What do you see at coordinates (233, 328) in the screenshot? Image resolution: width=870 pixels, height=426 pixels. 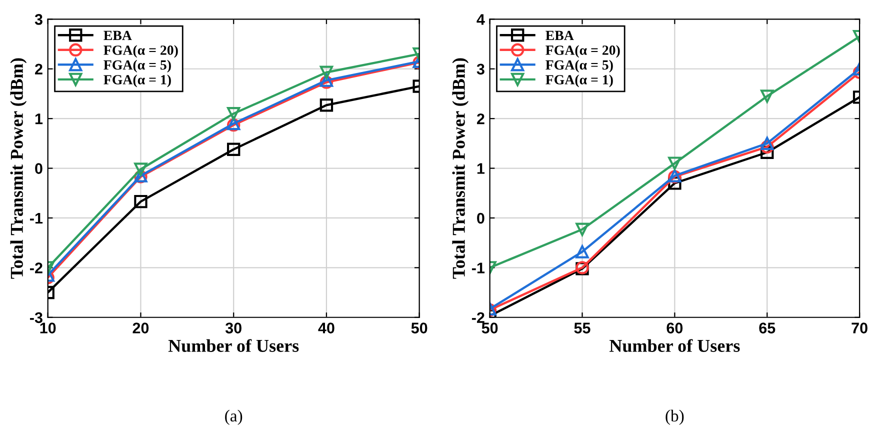 I see `x-tick-label: 30` at bounding box center [233, 328].